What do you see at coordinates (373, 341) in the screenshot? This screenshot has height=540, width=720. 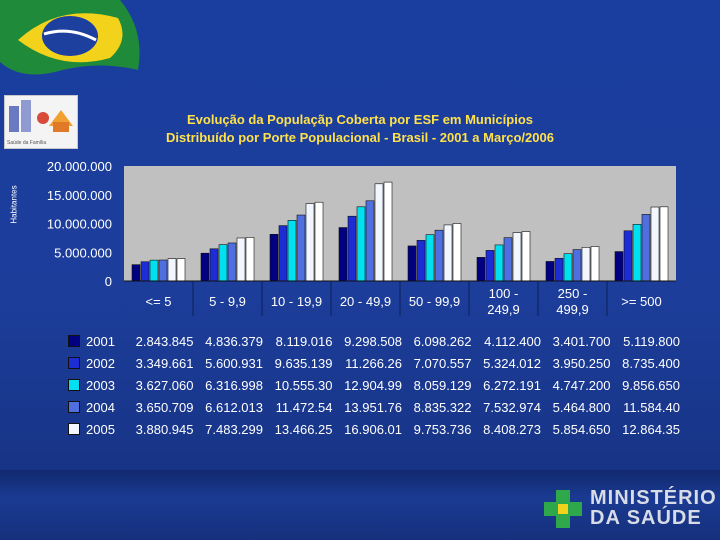 I see `table-cell: 9.298.508` at bounding box center [373, 341].